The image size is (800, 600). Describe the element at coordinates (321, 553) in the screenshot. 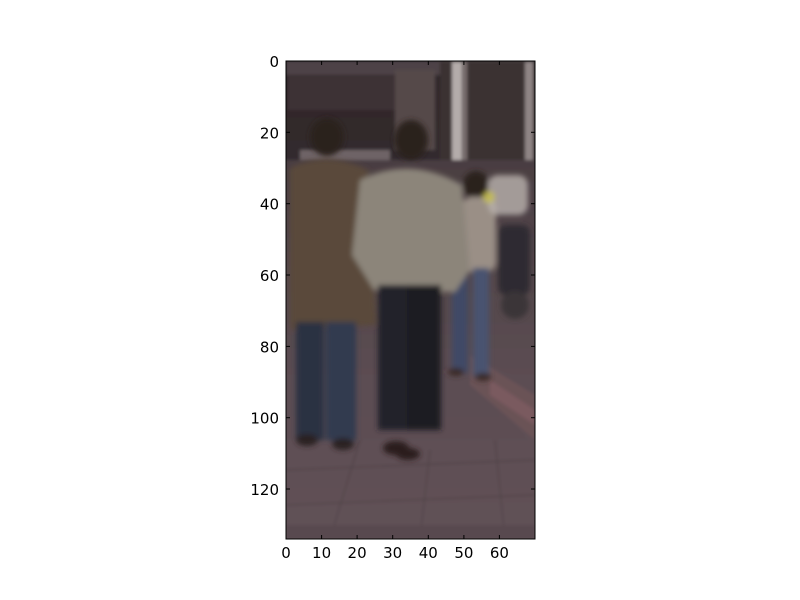

I see `x-tick-label: 10` at that location.